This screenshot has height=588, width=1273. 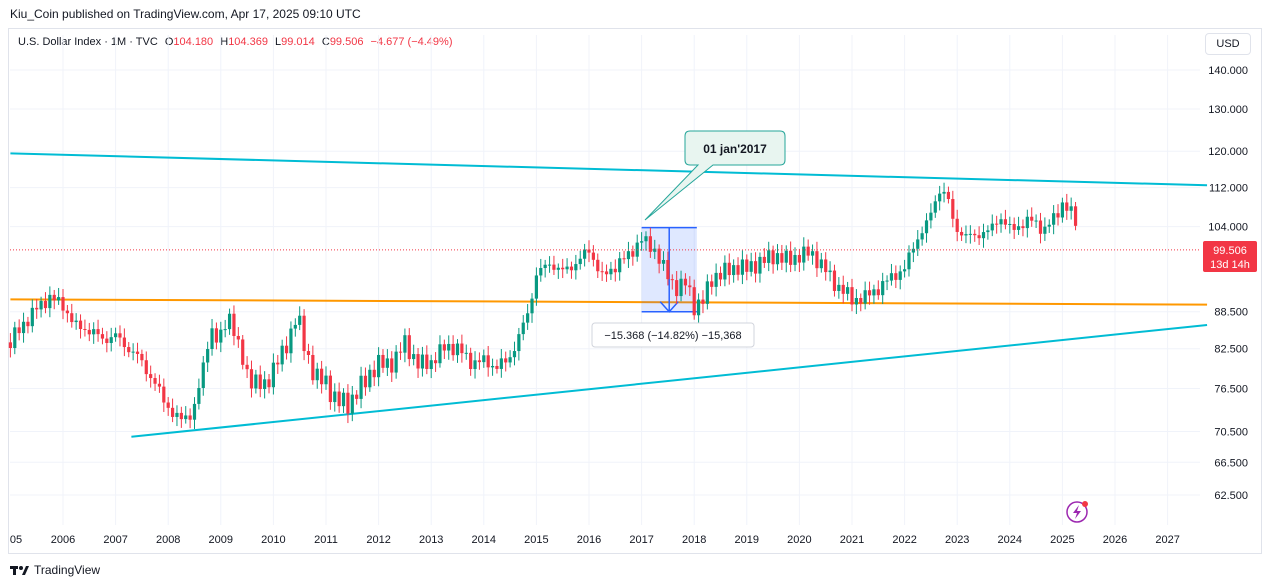 I want to click on callout-annotation: 01 jan'2017, so click(x=715, y=175).